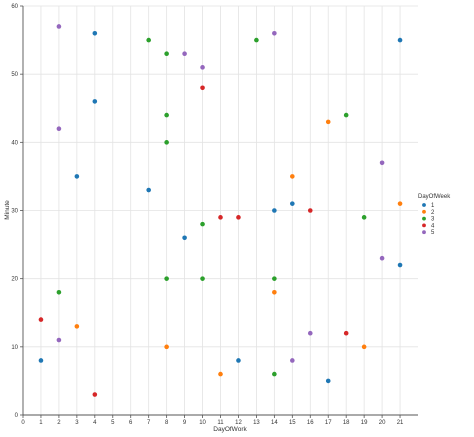  What do you see at coordinates (7, 210) in the screenshot?
I see `y-axis-title: Minute` at bounding box center [7, 210].